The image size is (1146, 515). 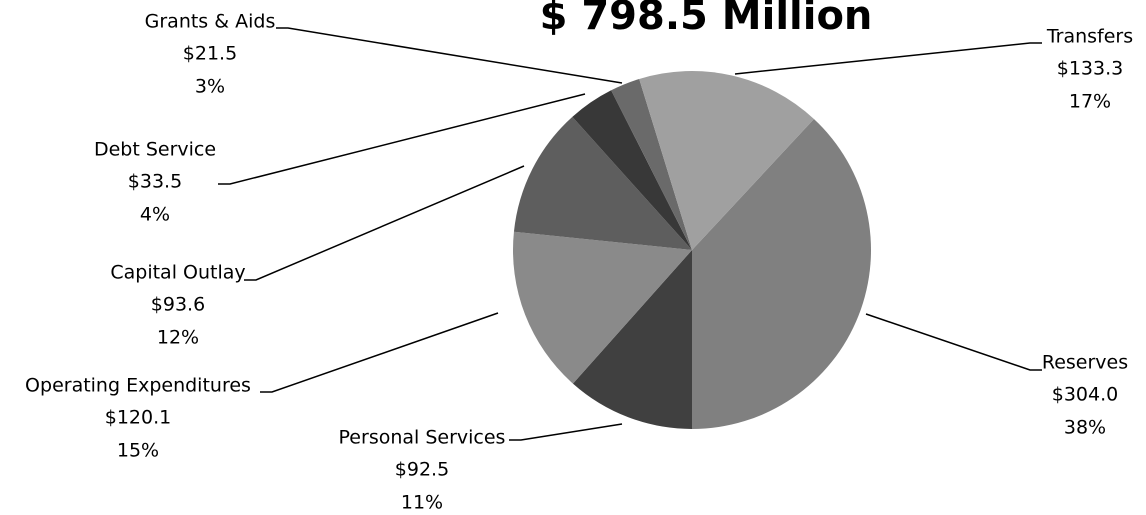 What do you see at coordinates (138, 418) in the screenshot?
I see `value-label: $120.1` at bounding box center [138, 418].